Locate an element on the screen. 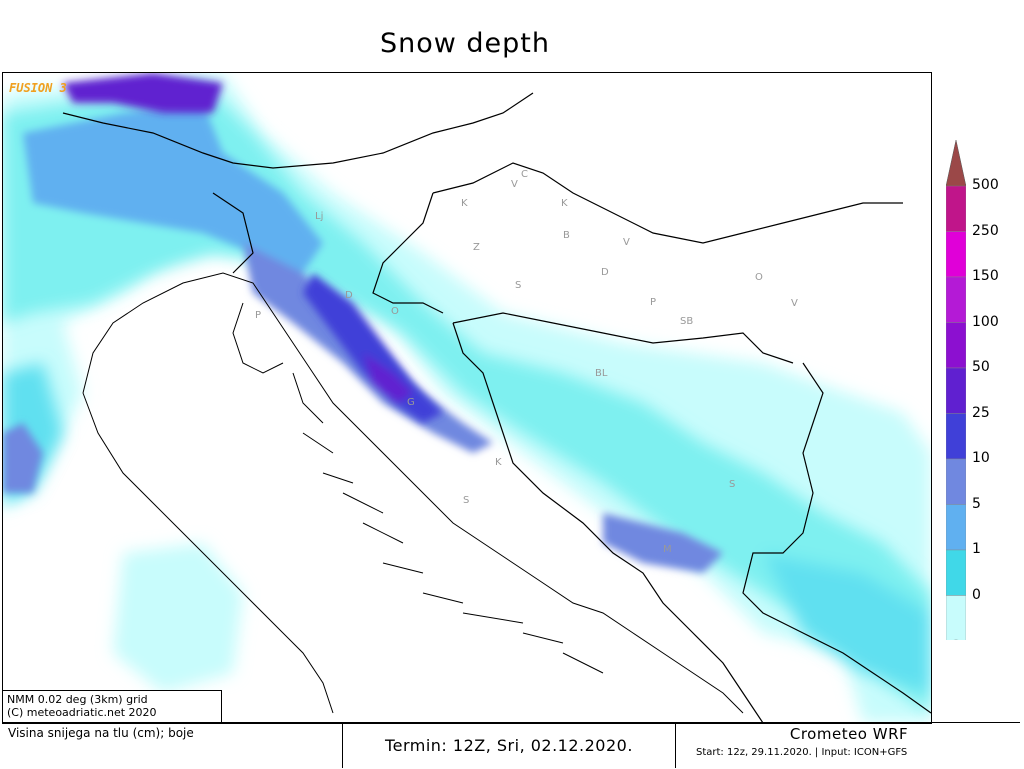 This screenshot has width=1024, height=769. color-legend: 500 250 150 100 50 25 10 5 1 0 is located at coordinates (985, 390).